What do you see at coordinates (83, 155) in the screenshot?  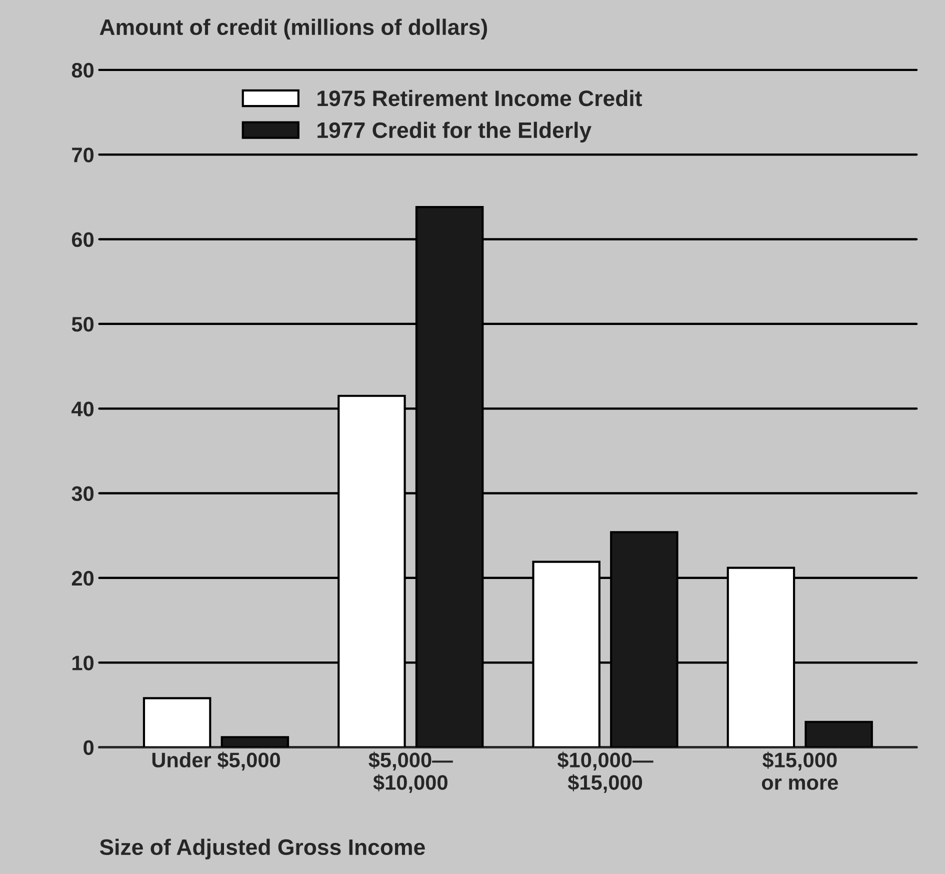 I see `y-tick-label: 70` at bounding box center [83, 155].